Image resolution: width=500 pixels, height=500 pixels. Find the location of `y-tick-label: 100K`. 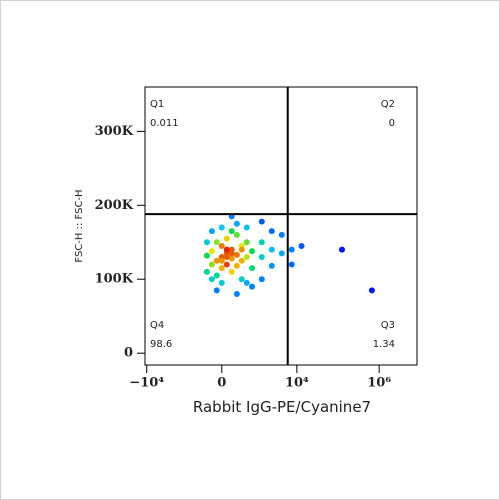

y-tick-label: 100K is located at coordinates (114, 279).